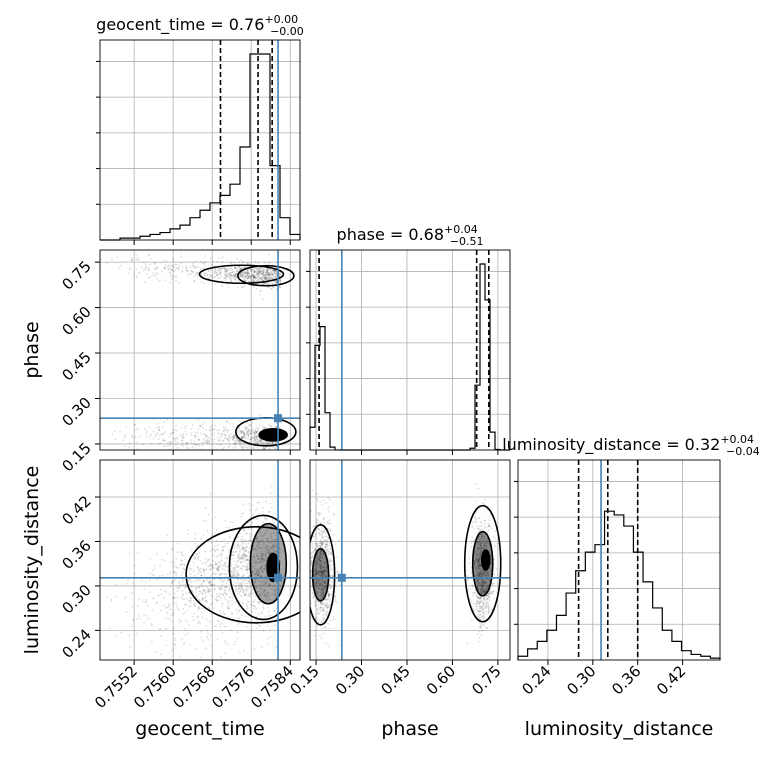 This screenshot has height=760, width=760. I want to click on diag-panel-luminosity_distance: luminosity_distance = 0.32+0.04 −0.04, so click(631, 547).